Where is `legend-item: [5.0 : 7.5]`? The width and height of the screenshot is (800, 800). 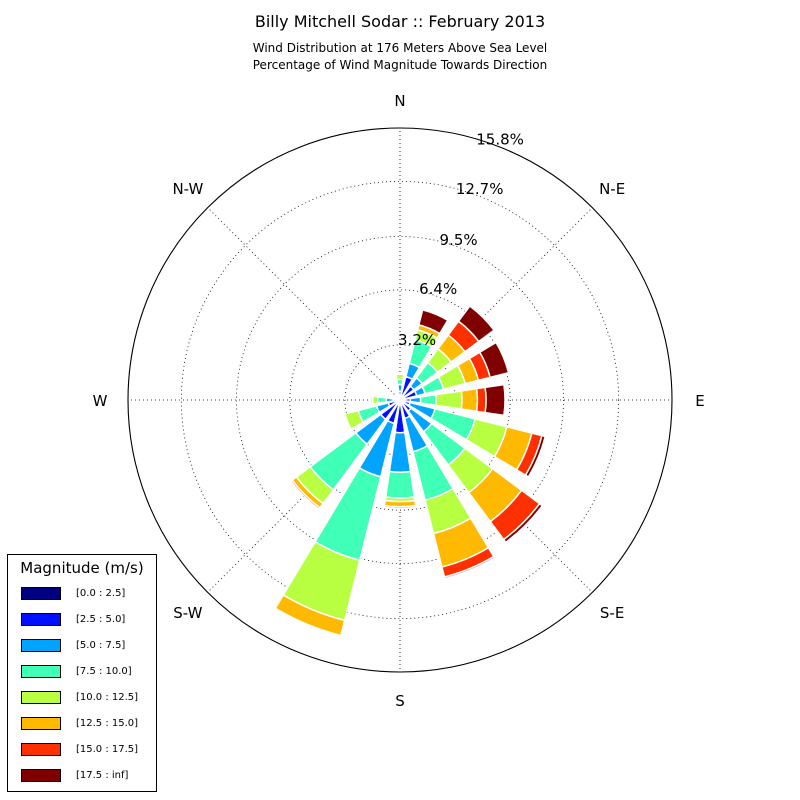
legend-item: [5.0 : 7.5] is located at coordinates (86, 647).